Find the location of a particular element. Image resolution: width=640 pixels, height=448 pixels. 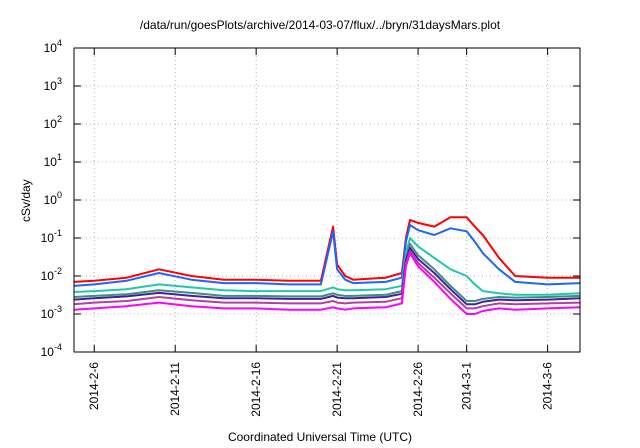

y-tick-label: 10⁻⁴ is located at coordinates (51, 350).